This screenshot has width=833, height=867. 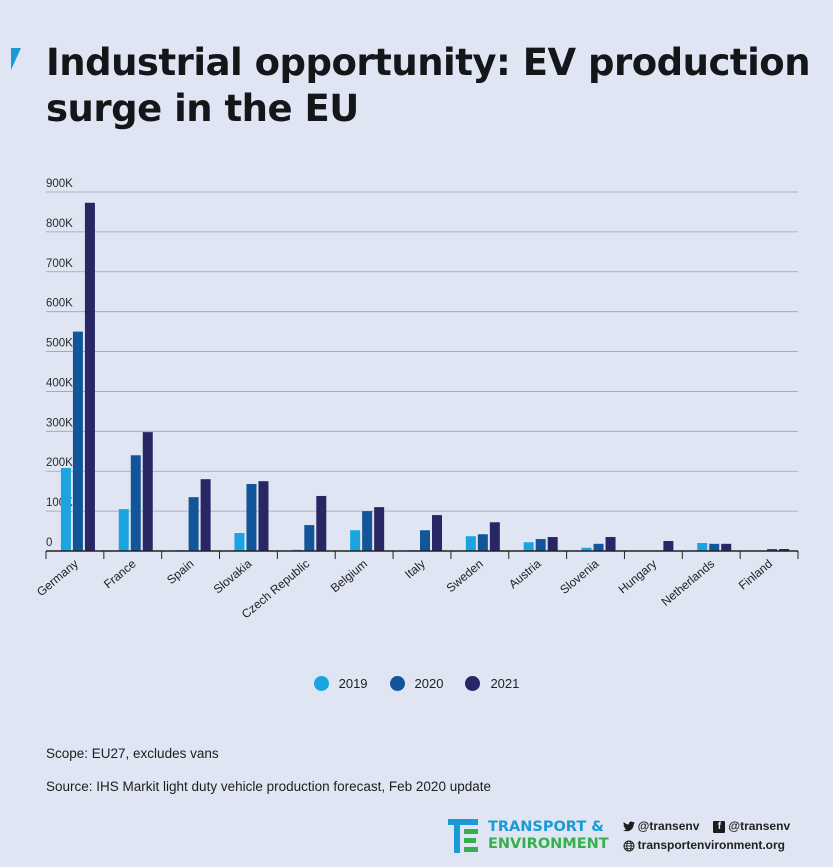 I want to click on x-tick-label: Slovakia, so click(x=233, y=576).